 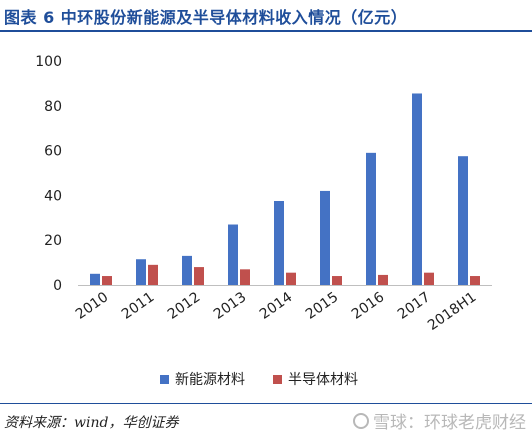 What do you see at coordinates (368, 306) in the screenshot?
I see `x-tick-label: 2016` at bounding box center [368, 306].